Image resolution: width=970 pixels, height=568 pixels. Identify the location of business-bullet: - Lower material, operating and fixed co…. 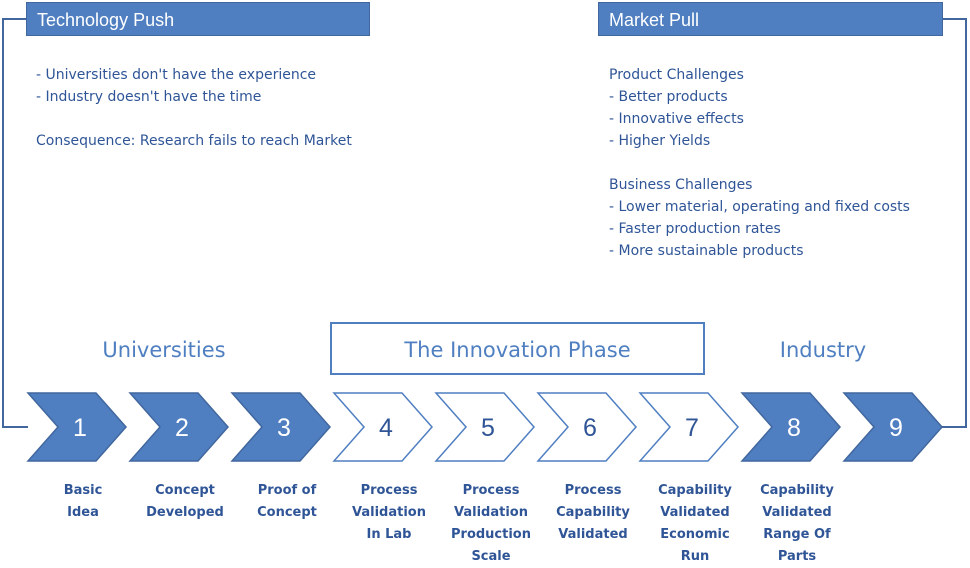
(759, 207).